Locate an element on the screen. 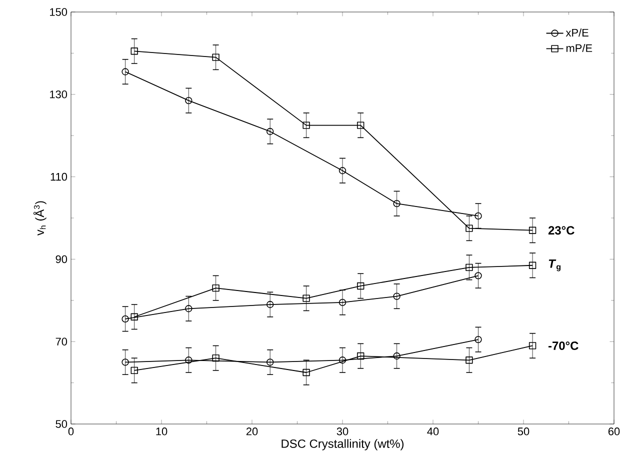  x-tick-label: 50 is located at coordinates (524, 432).